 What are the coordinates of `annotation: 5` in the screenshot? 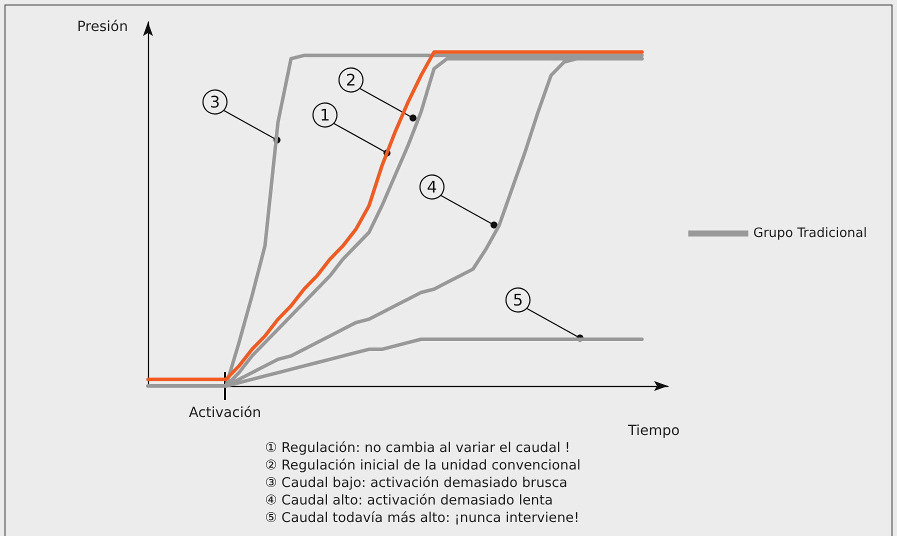 It's located at (518, 300).